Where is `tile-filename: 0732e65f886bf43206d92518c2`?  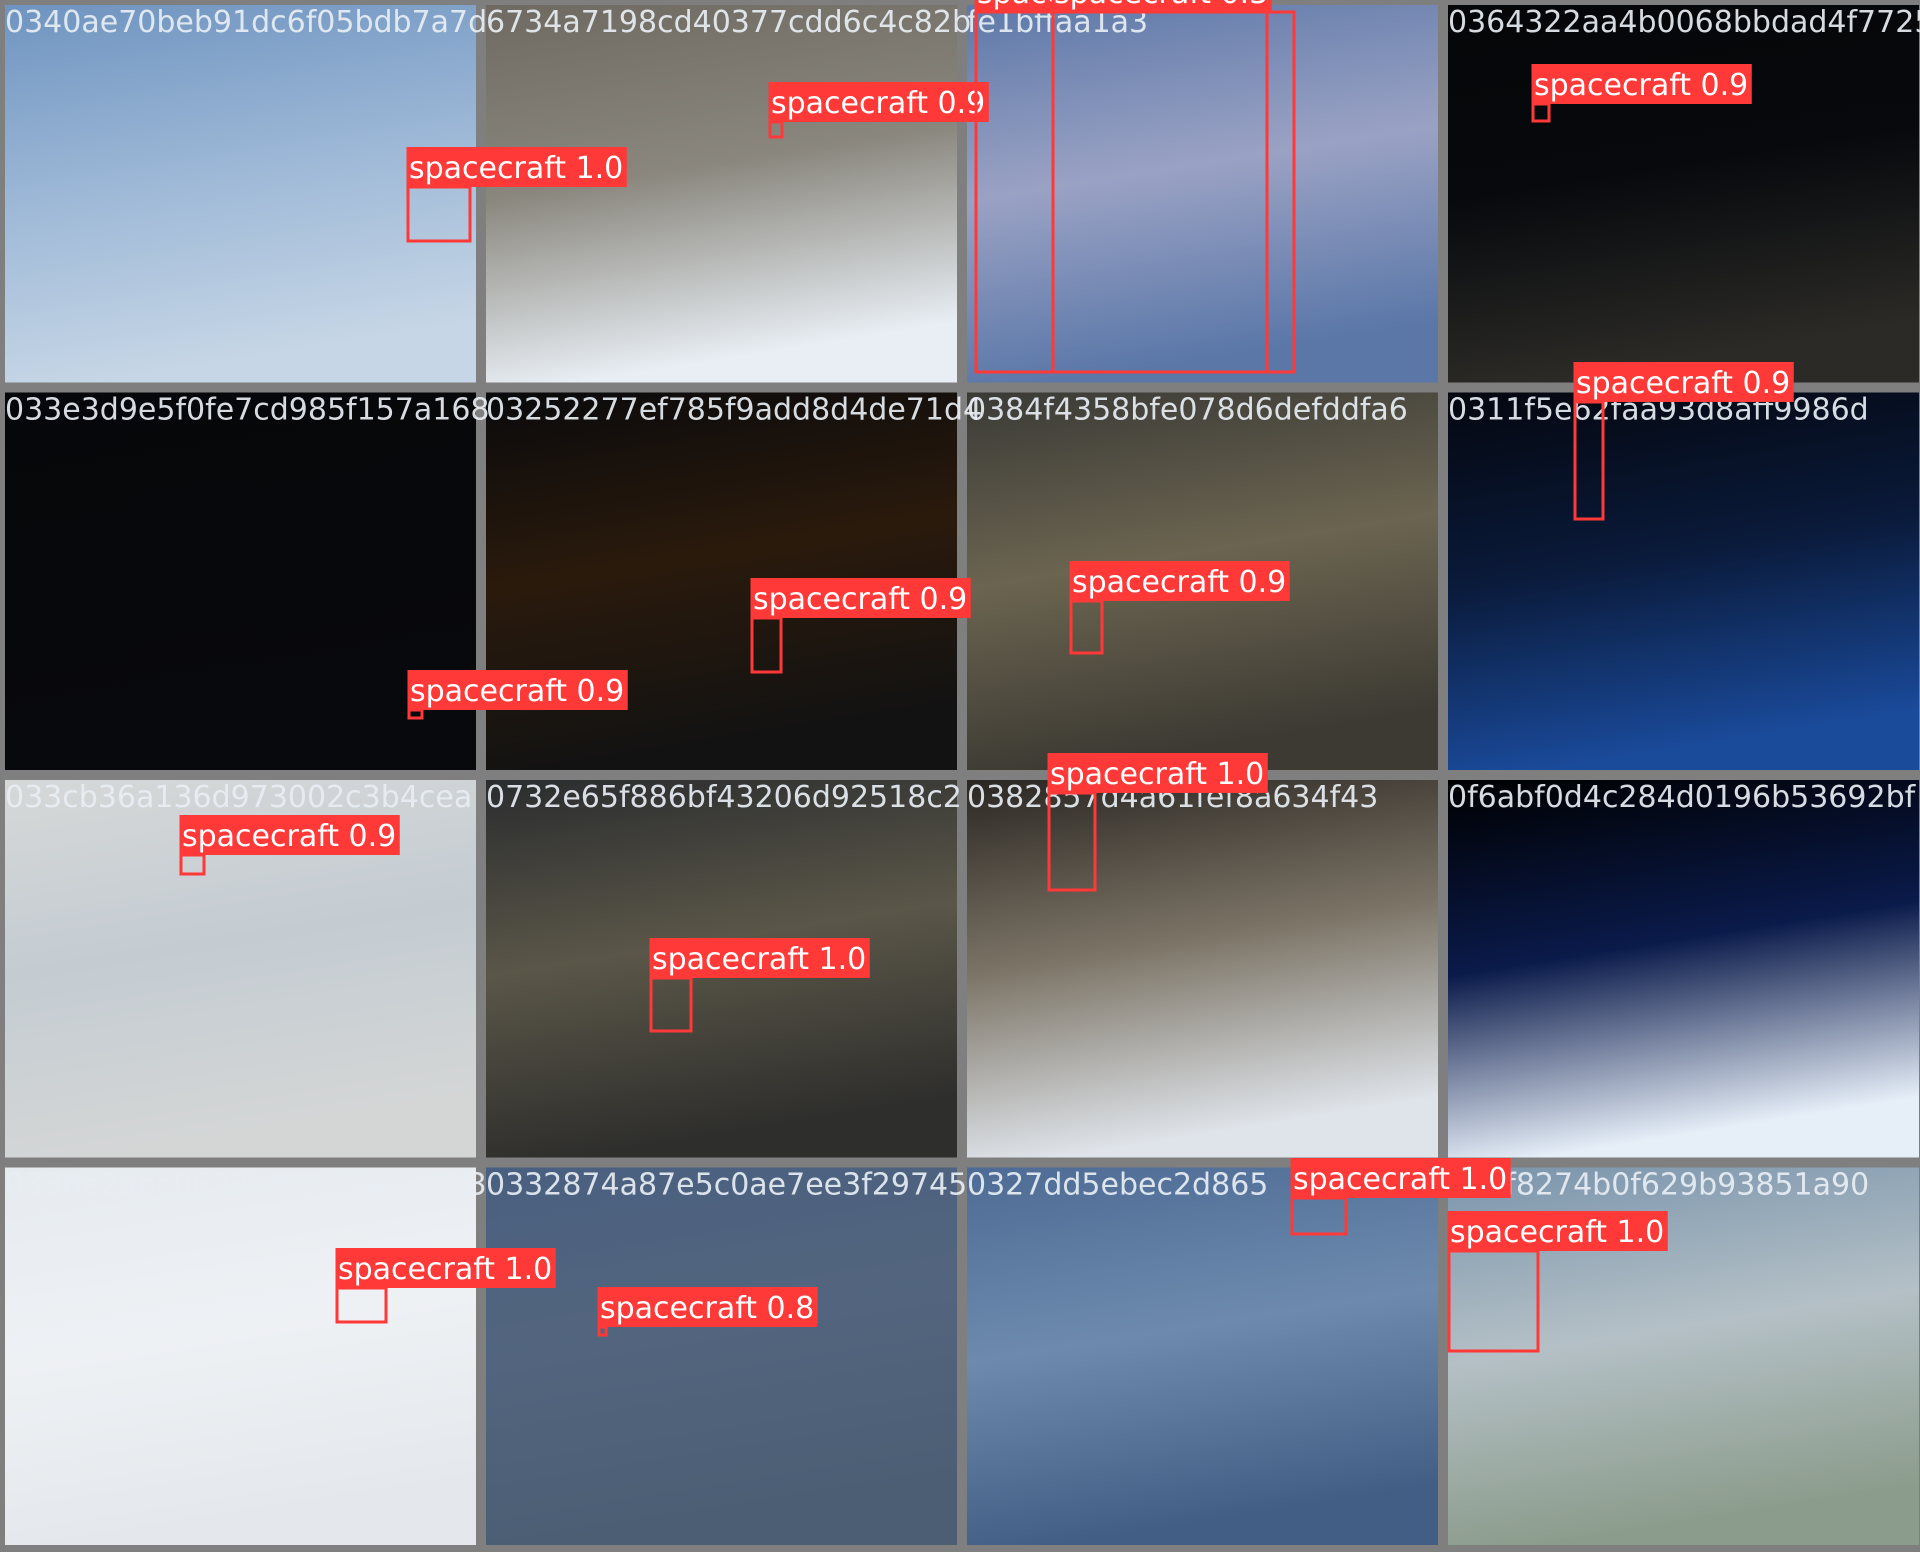 tile-filename: 0732e65f886bf43206d92518c2 is located at coordinates (724, 797).